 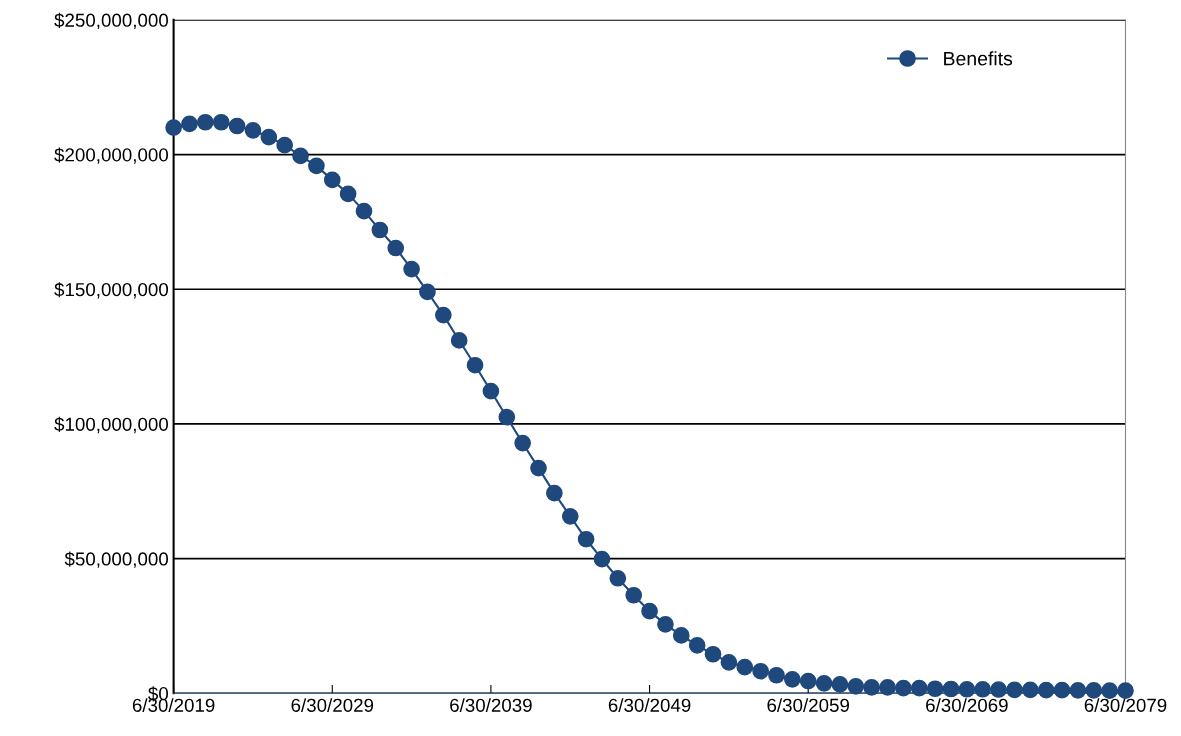 What do you see at coordinates (967, 705) in the screenshot?
I see `x-tick-label: 6/30/2069` at bounding box center [967, 705].